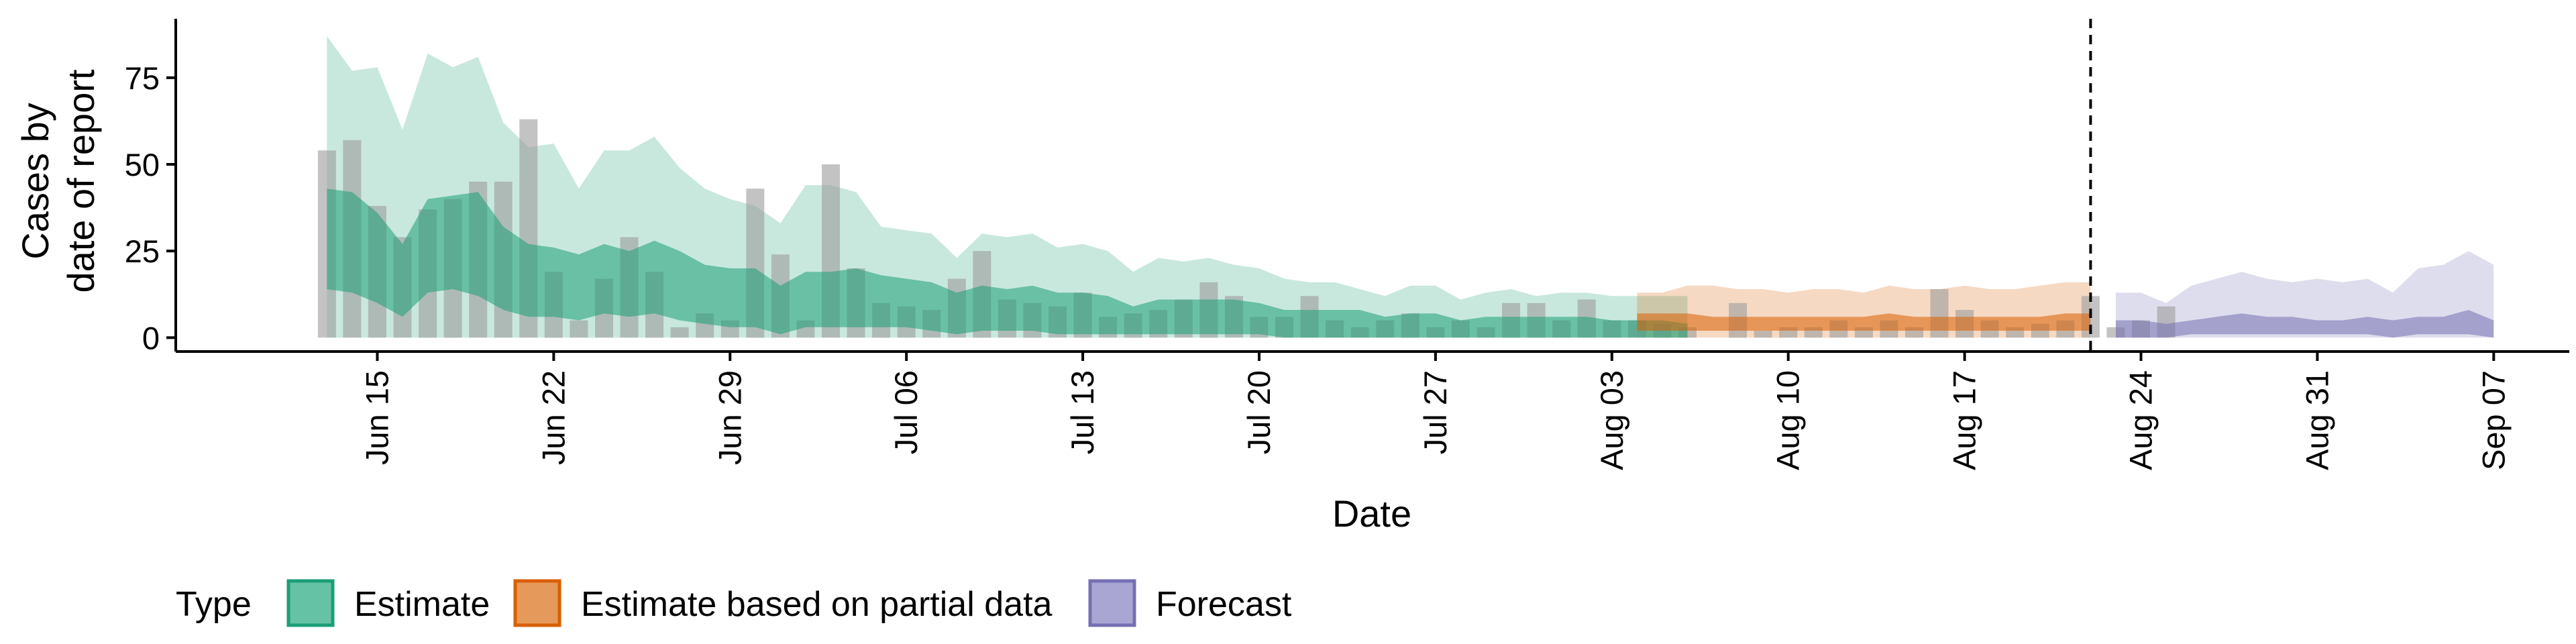 The width and height of the screenshot is (2576, 644). I want to click on forecast-inner-ribbon, so click(2305, 324).